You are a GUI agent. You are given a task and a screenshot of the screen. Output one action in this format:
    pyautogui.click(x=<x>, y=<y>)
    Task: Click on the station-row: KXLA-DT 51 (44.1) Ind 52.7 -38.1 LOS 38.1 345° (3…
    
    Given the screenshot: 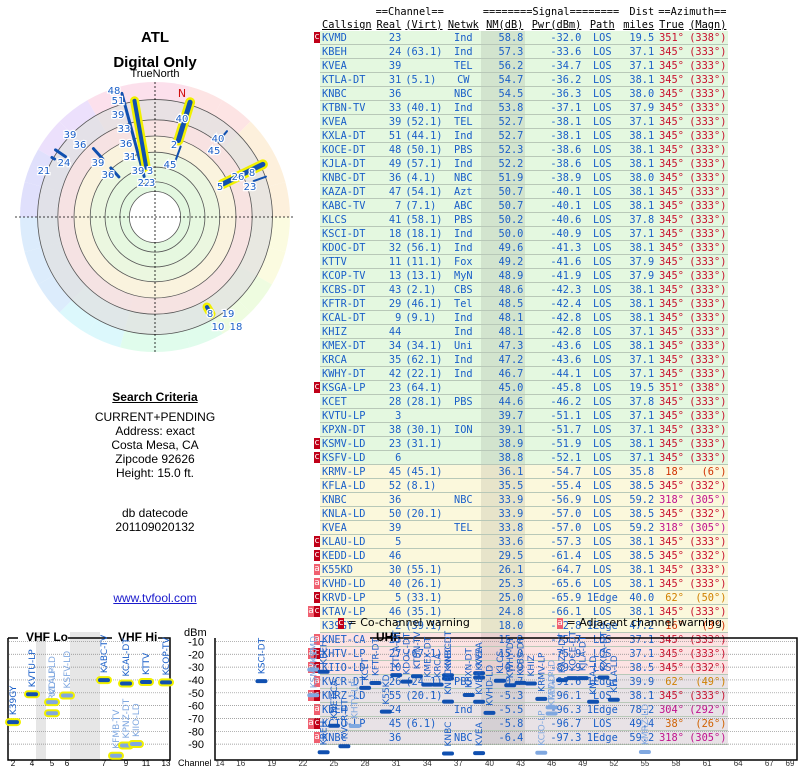 What is the action you would take?
    pyautogui.click(x=517, y=135)
    